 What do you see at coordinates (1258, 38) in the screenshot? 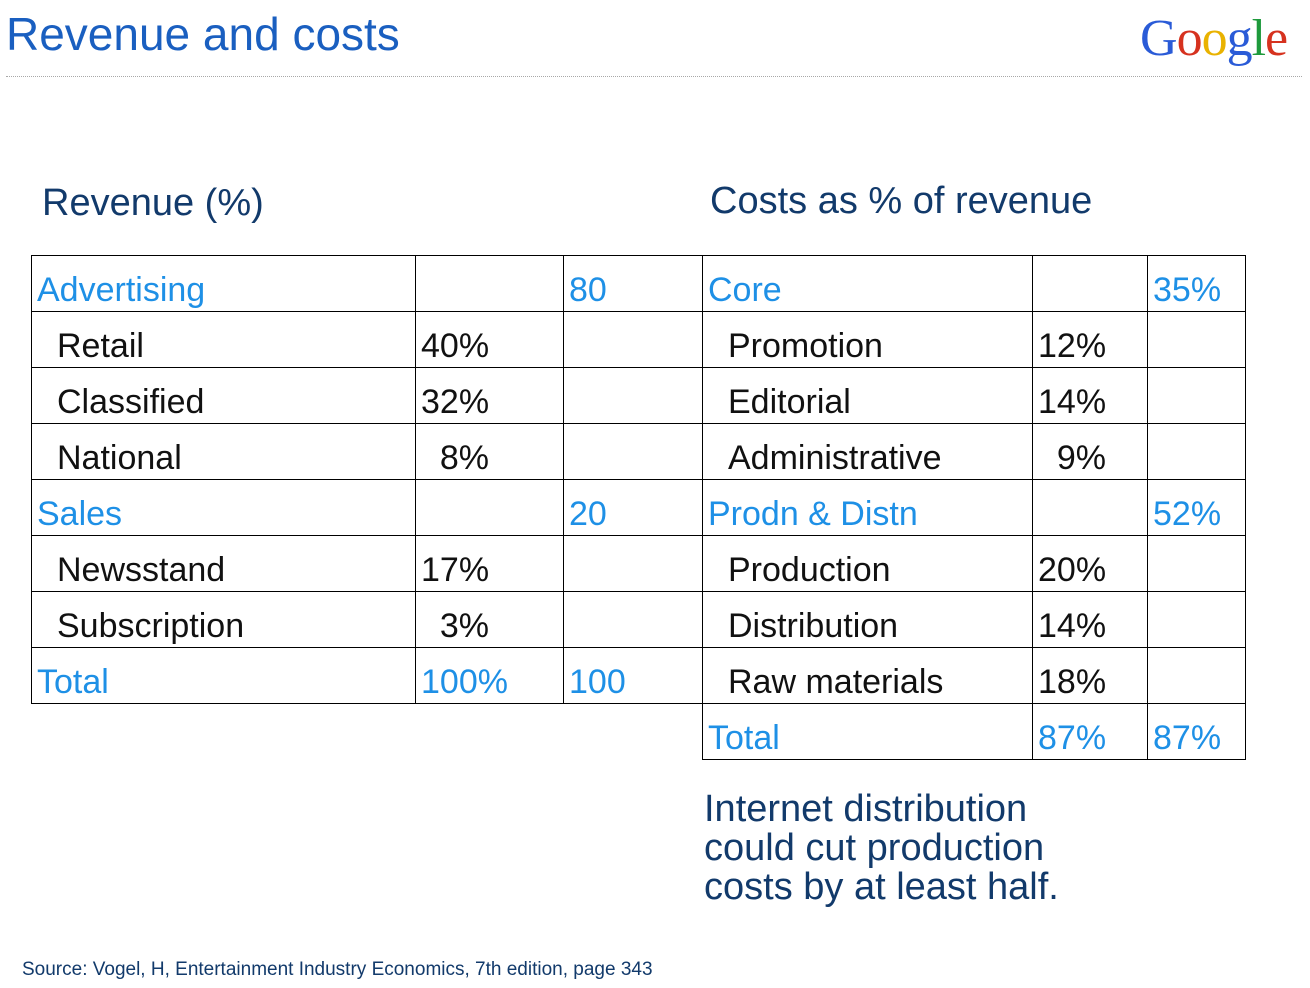
I see `logo-letter: l` at bounding box center [1258, 38].